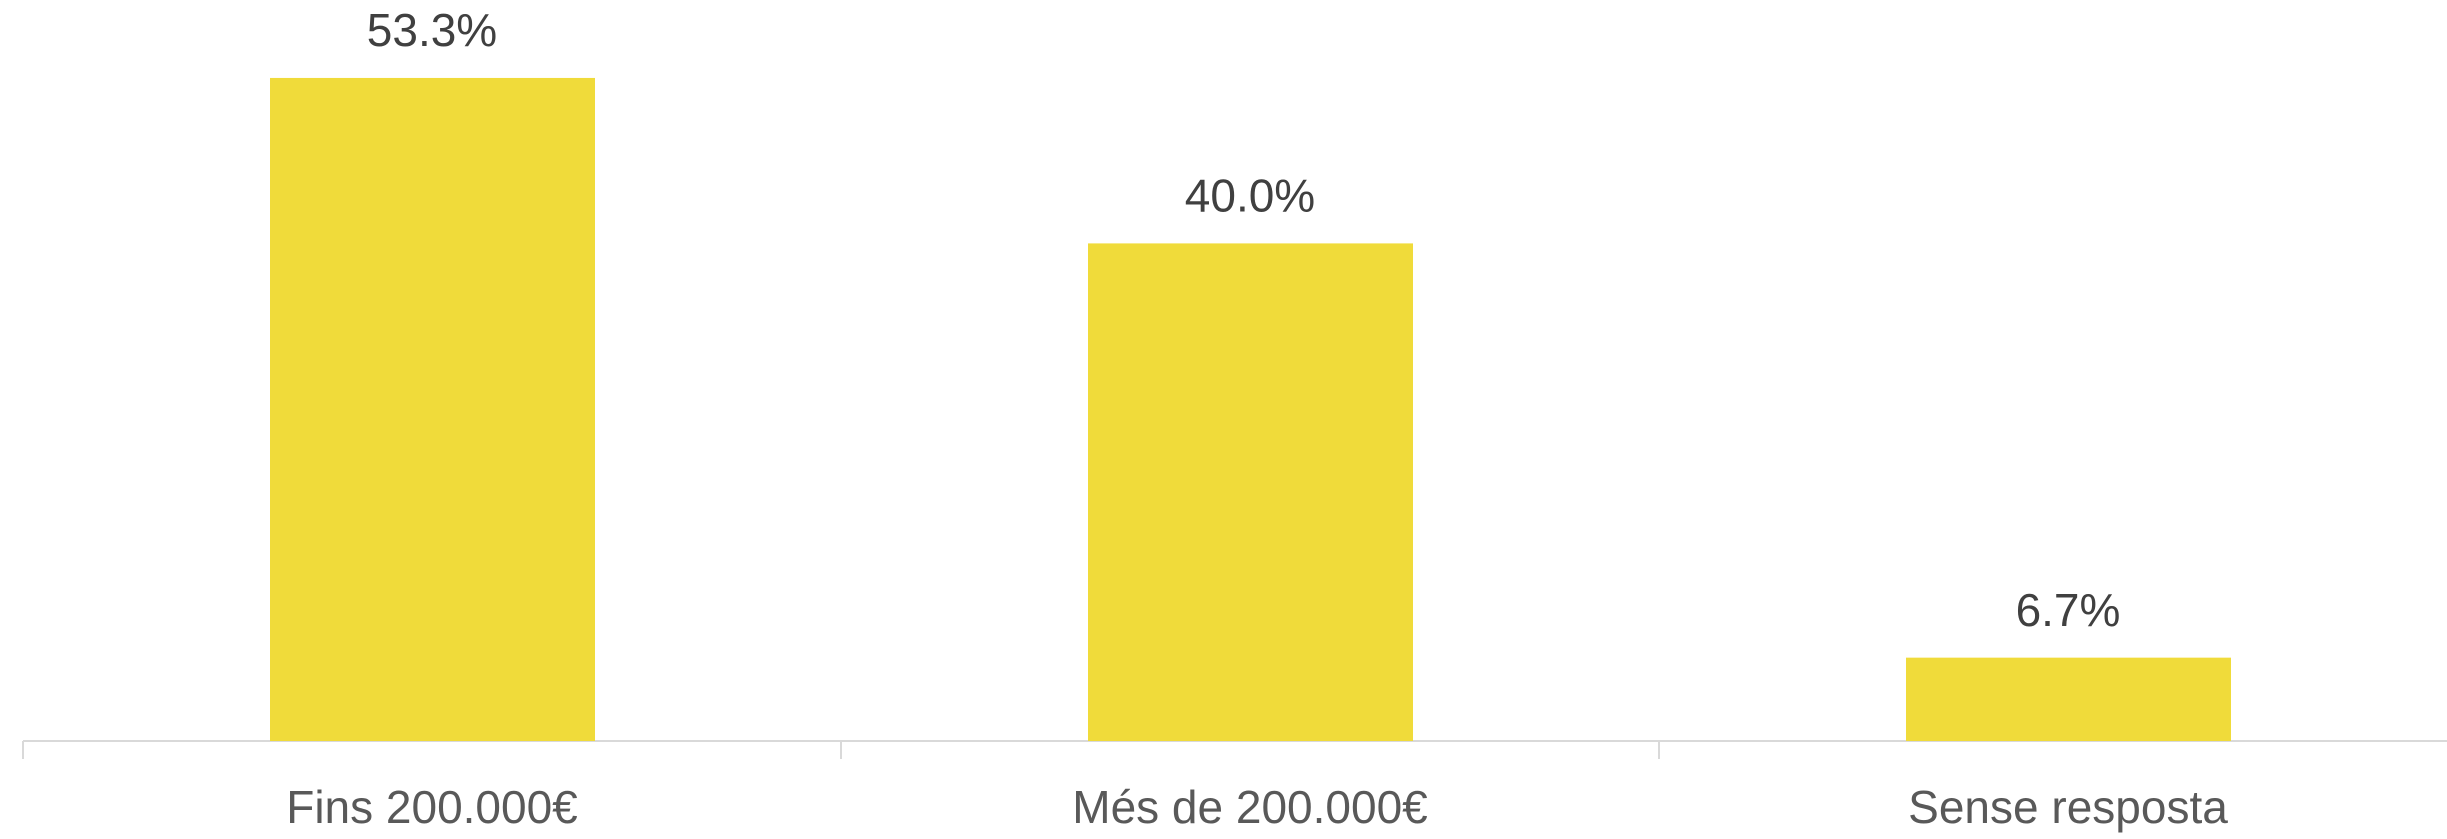 The width and height of the screenshot is (2447, 839). I want to click on x-tick-label: Fins 200.000€, so click(432, 807).